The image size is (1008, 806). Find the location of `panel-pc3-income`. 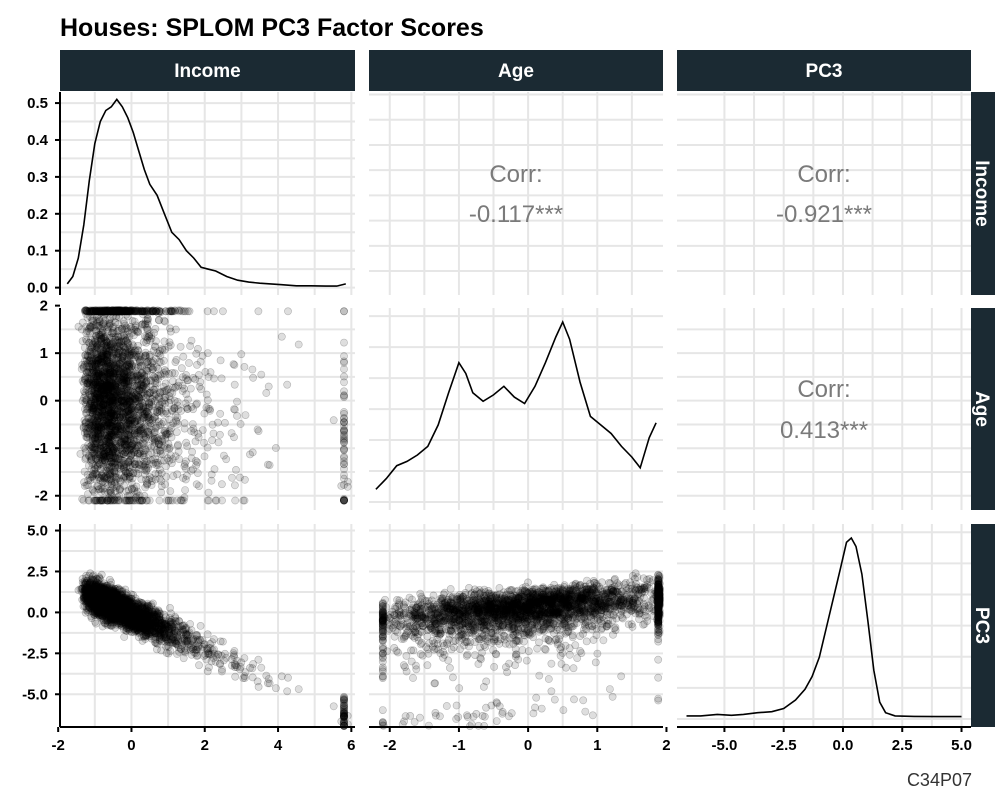

panel-pc3-income is located at coordinates (207, 625).